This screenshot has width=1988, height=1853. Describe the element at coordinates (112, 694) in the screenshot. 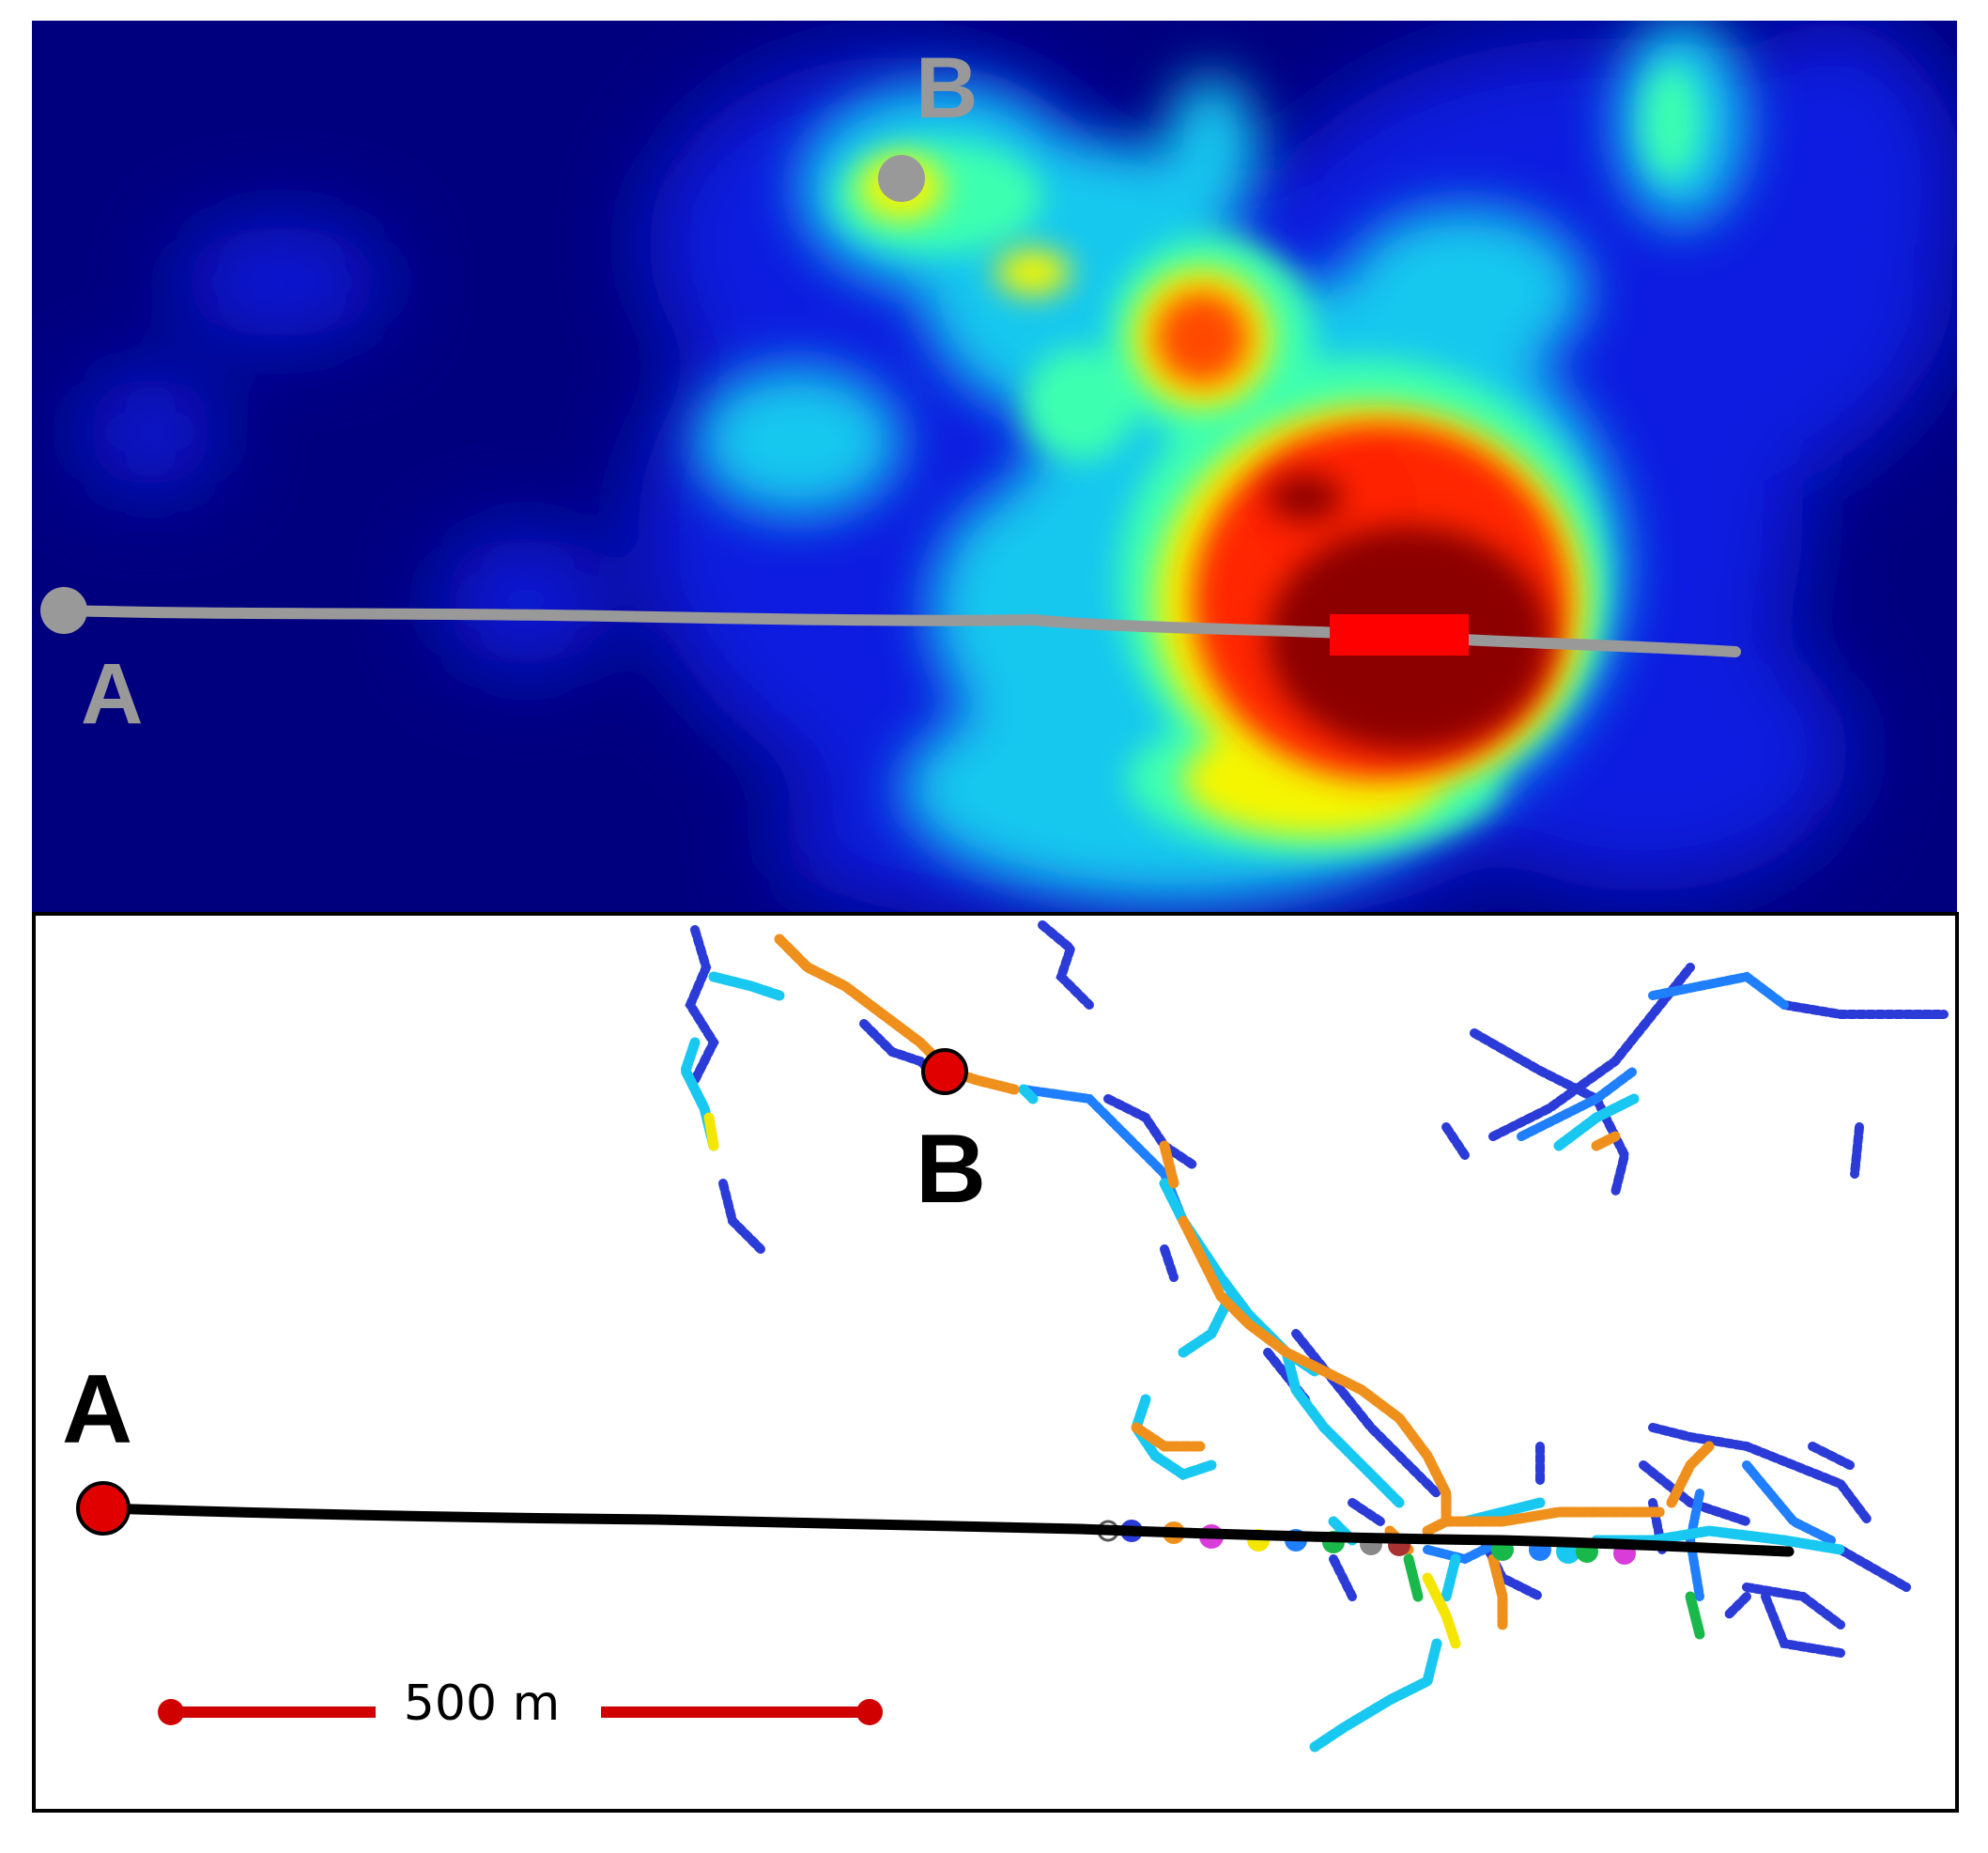

I see `label-a-top: A` at that location.